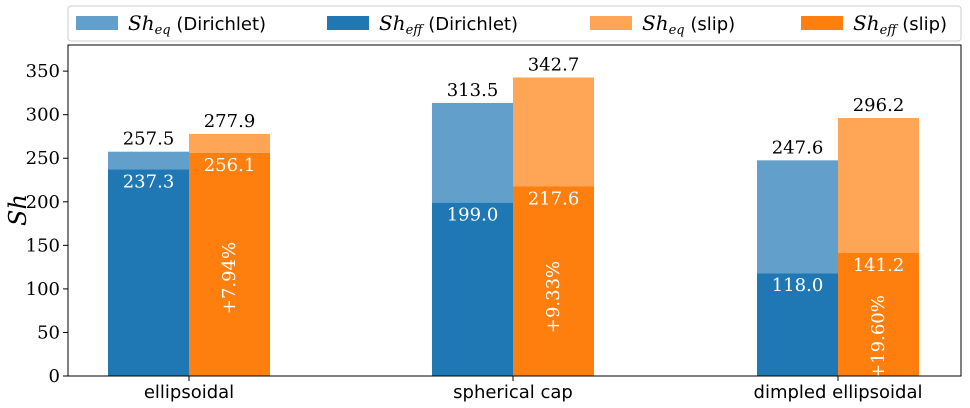 This screenshot has height=408, width=970. I want to click on y-axis-label: Sh, so click(18, 210).